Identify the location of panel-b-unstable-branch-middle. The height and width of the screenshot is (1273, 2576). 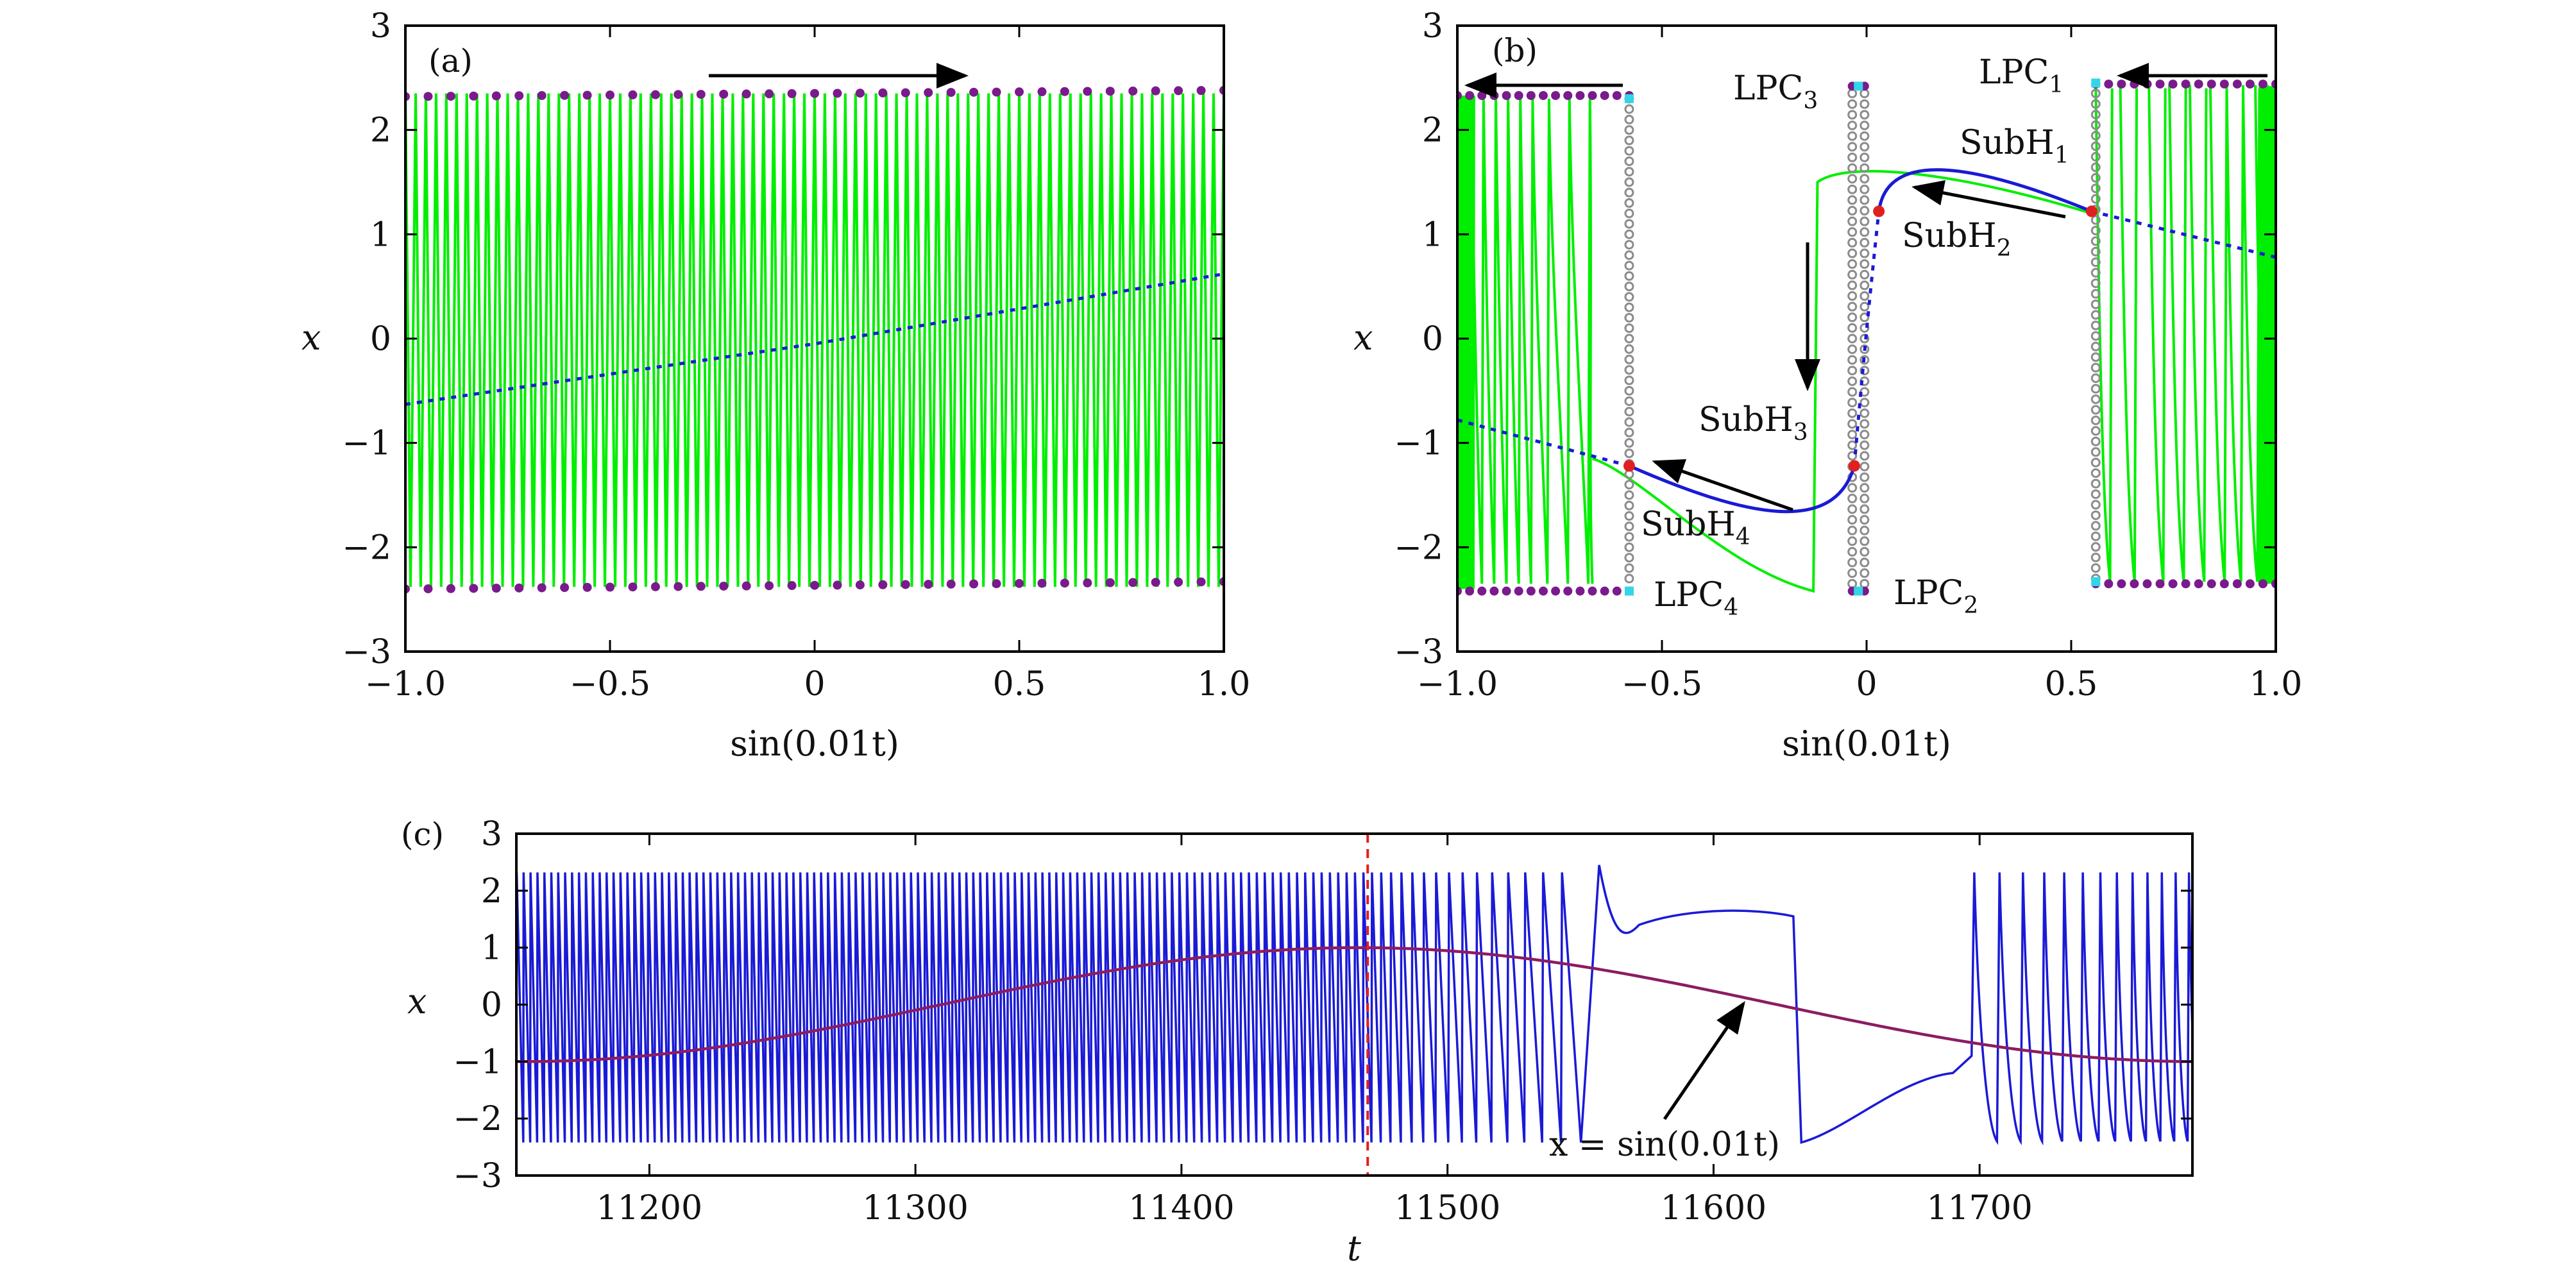
(1866, 338).